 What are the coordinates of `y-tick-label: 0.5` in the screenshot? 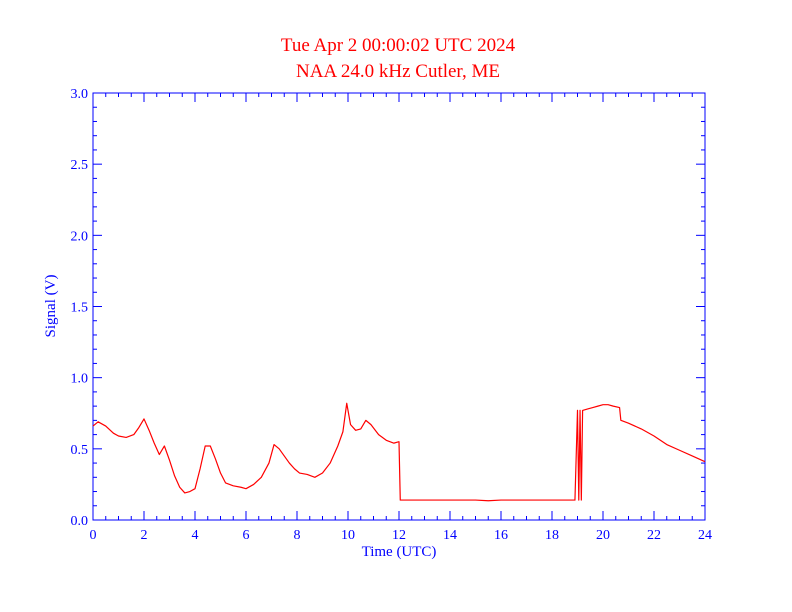 It's located at (80, 450).